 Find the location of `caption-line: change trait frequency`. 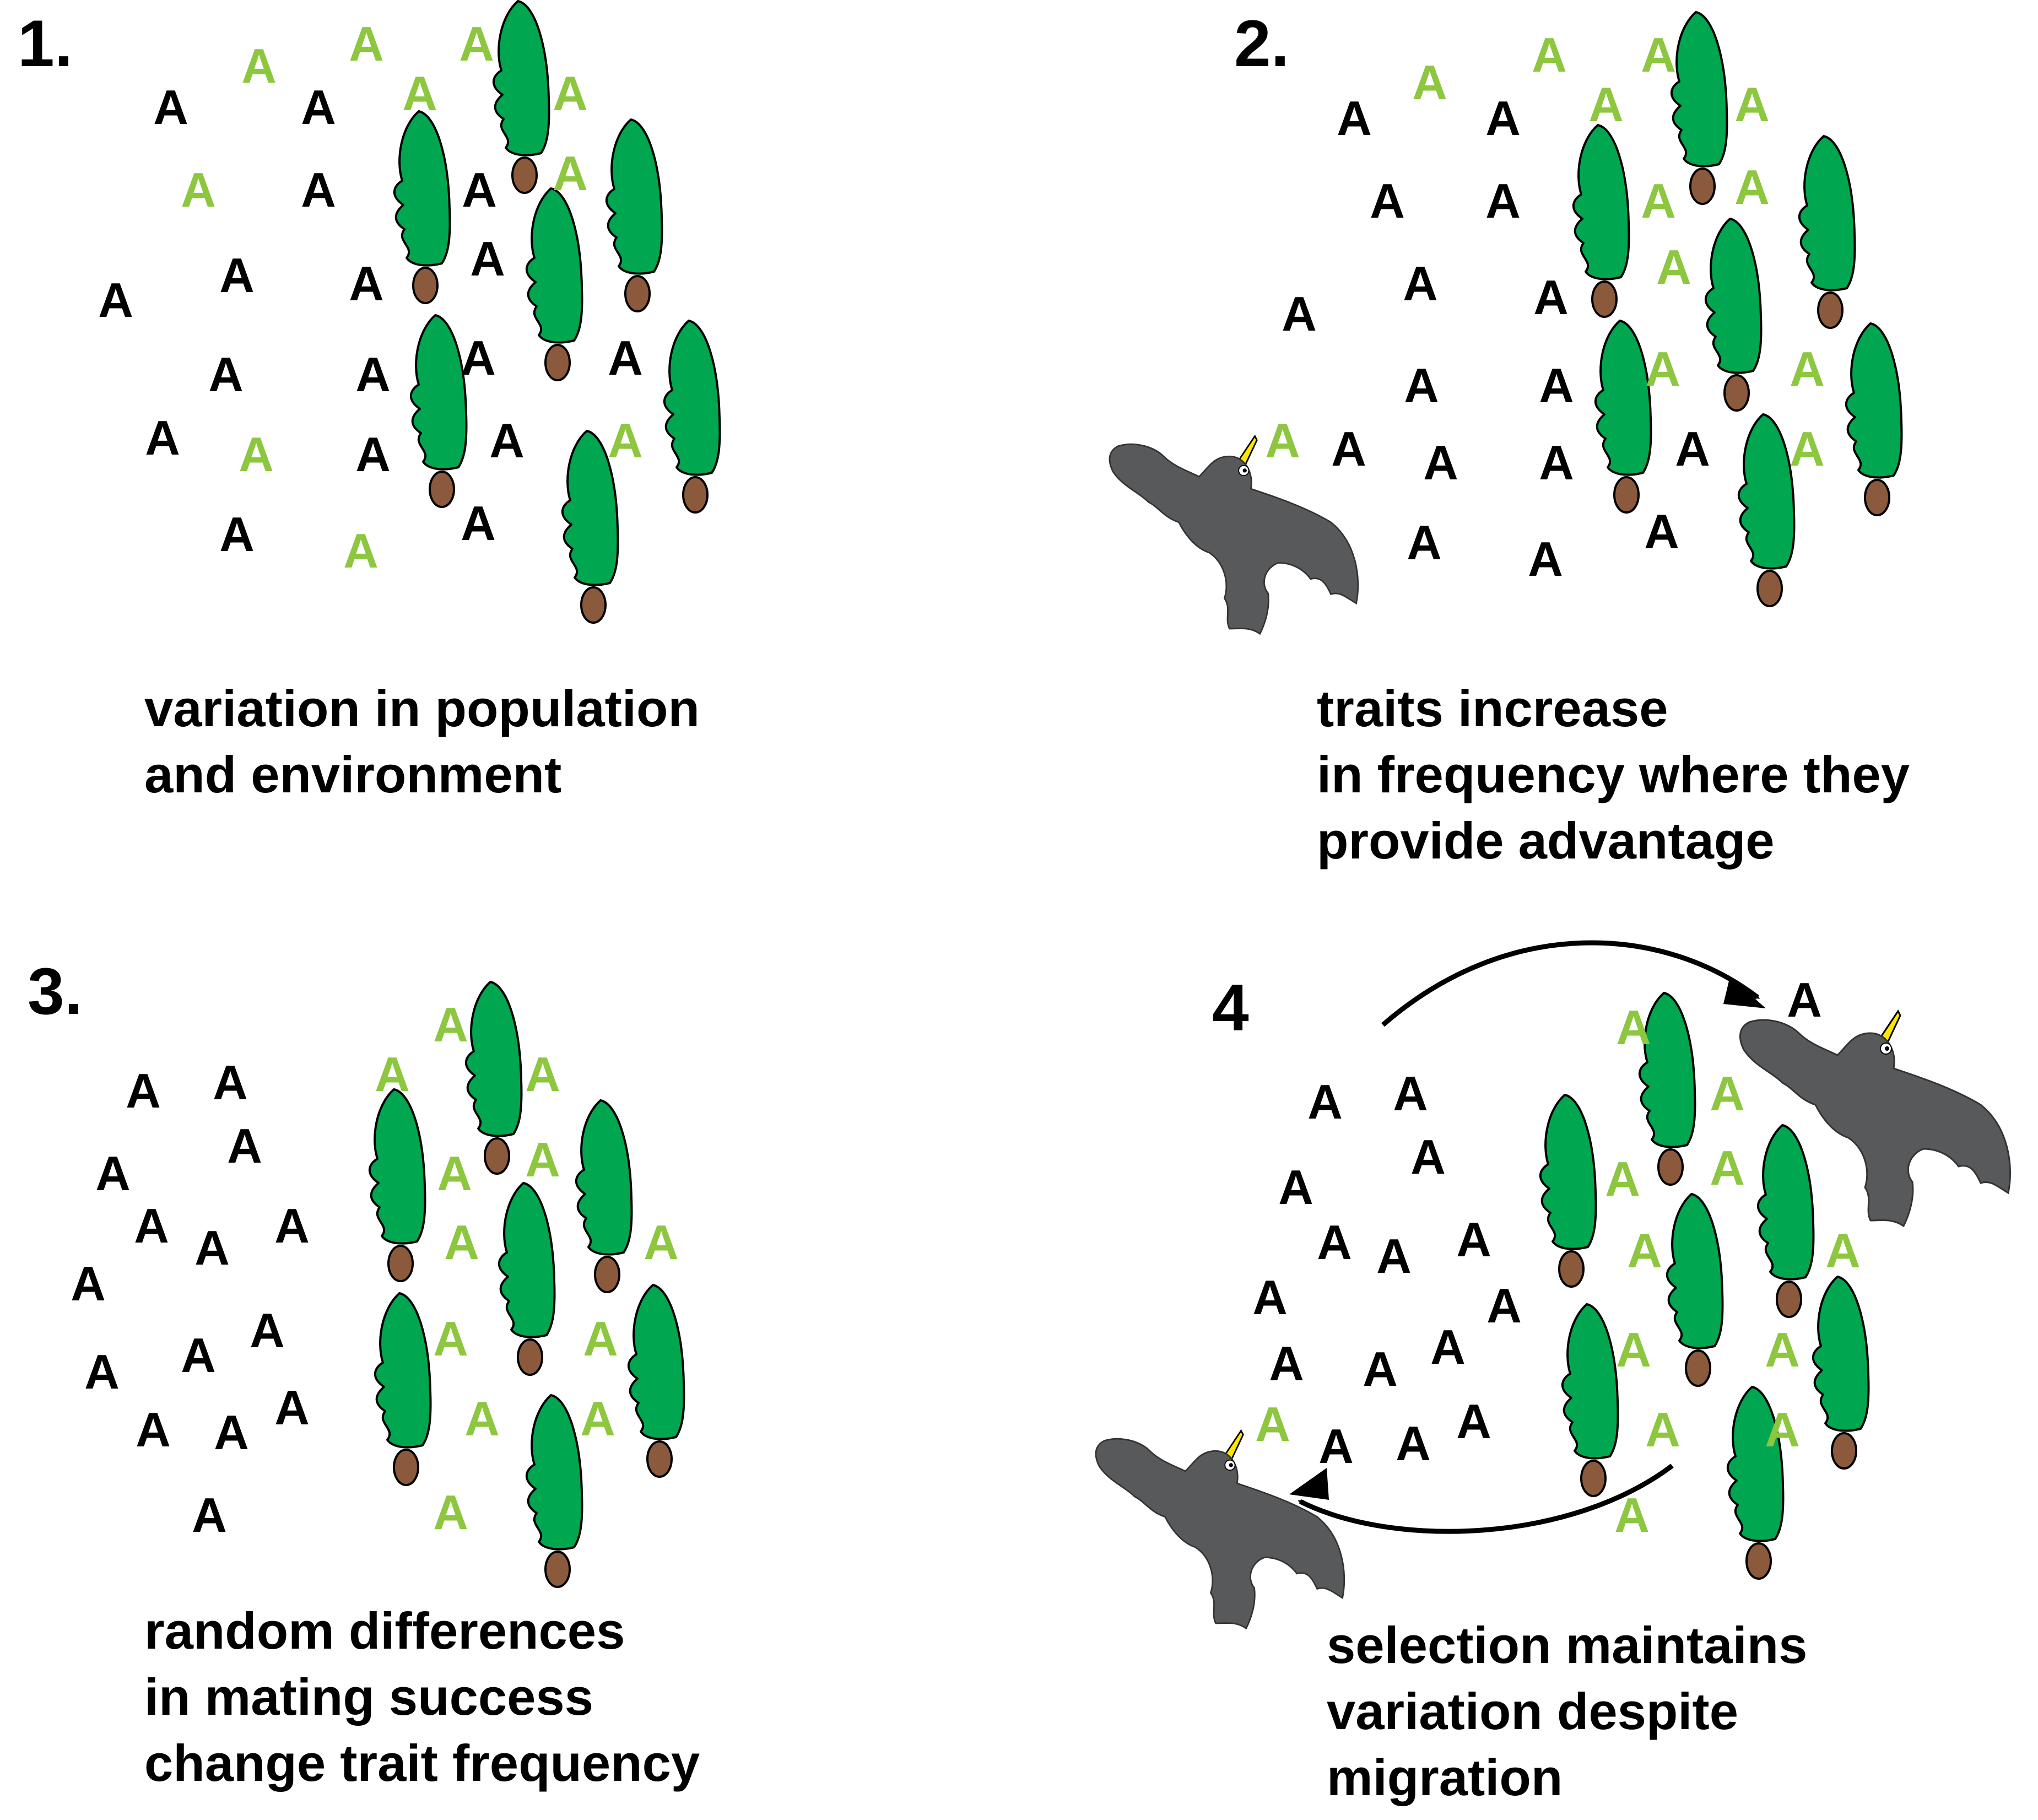

caption-line: change trait frequency is located at coordinates (422, 1763).